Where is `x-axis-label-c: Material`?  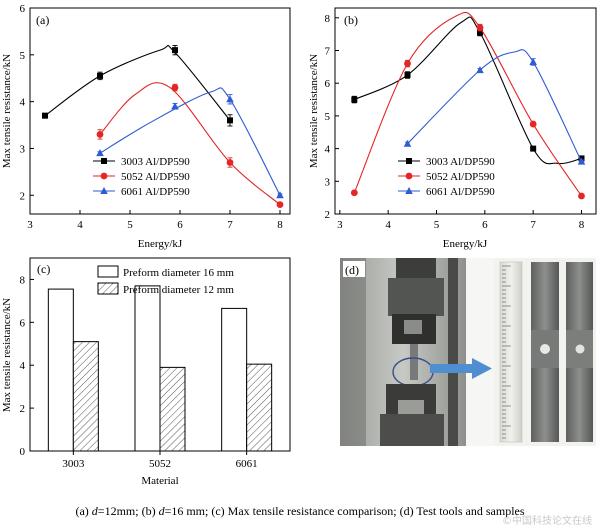
x-axis-label-c: Material is located at coordinates (159, 481).